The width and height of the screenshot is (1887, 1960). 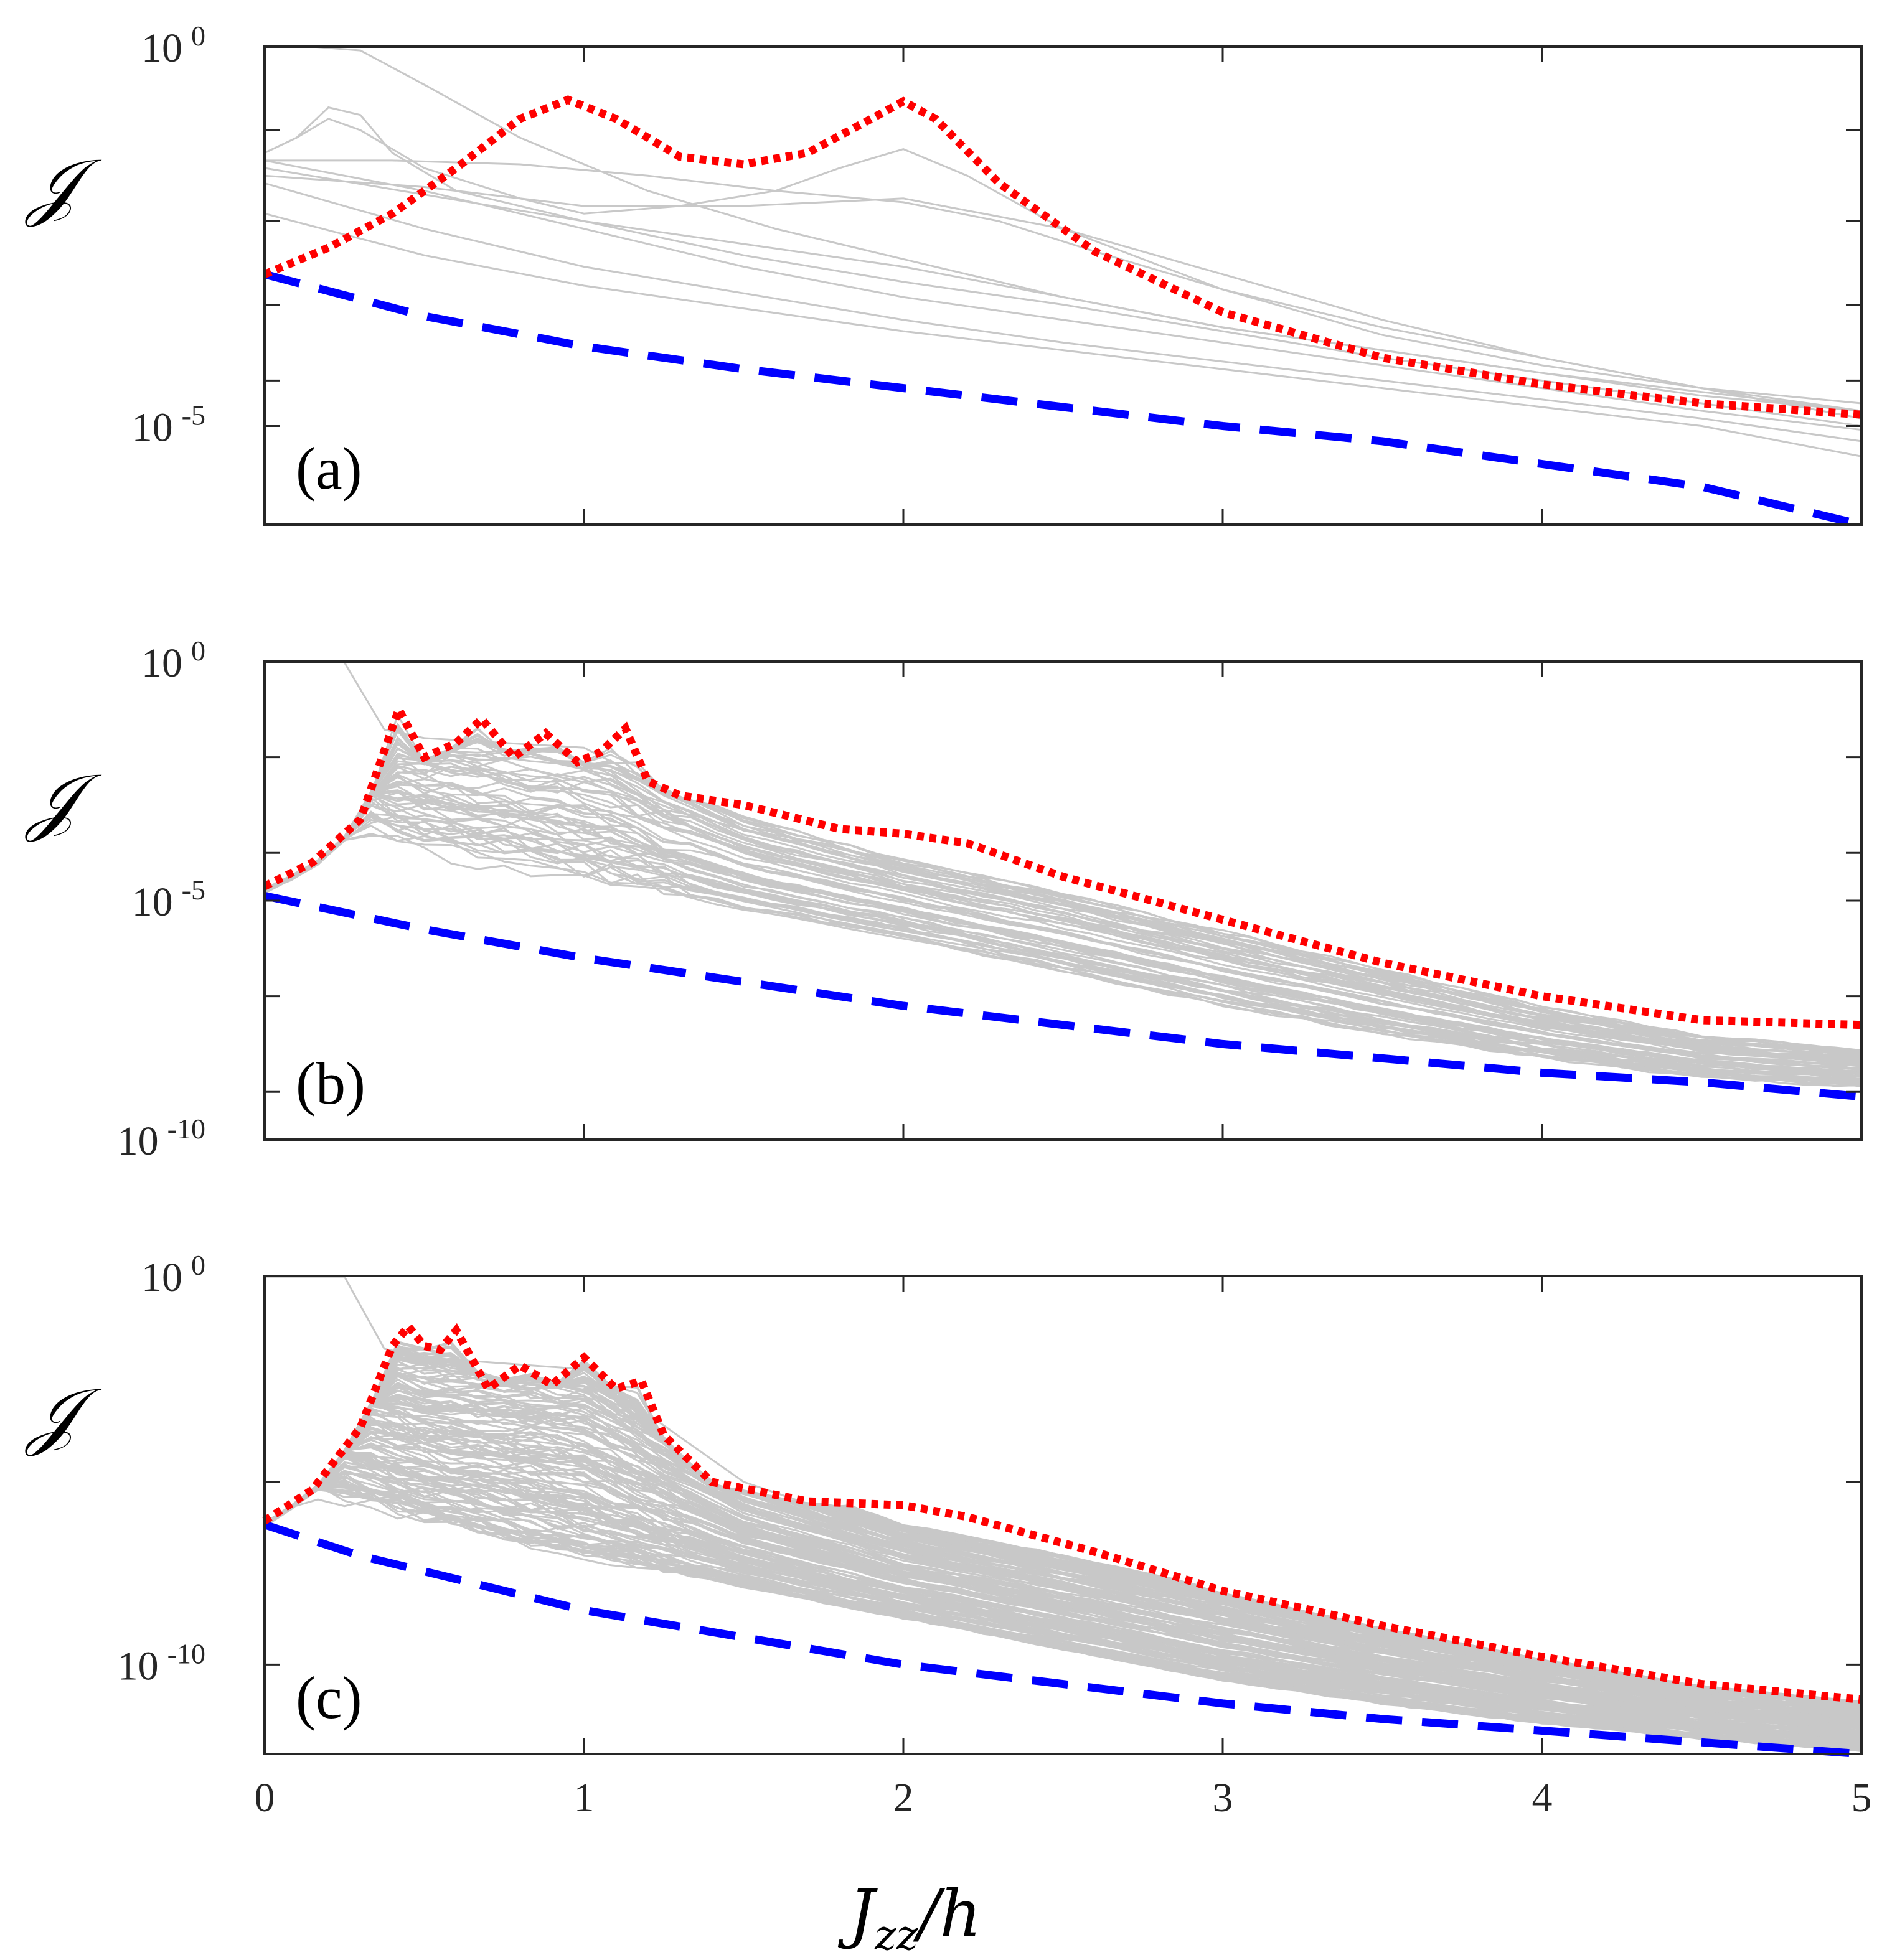 What do you see at coordinates (329, 1697) in the screenshot?
I see `panel-label: (c)` at bounding box center [329, 1697].